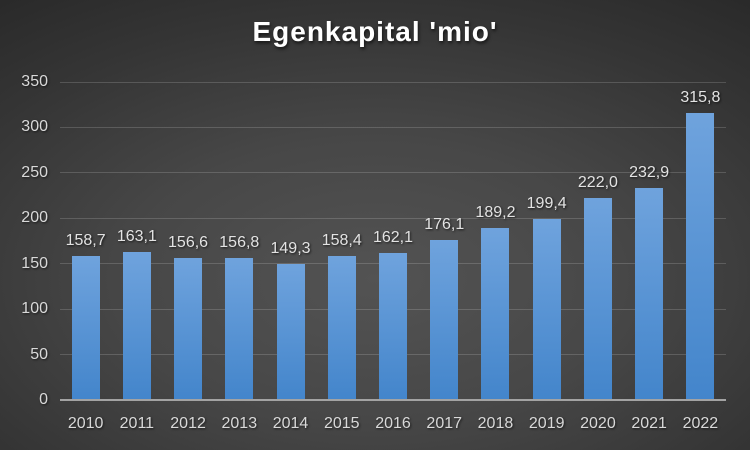 This screenshot has height=450, width=750. I want to click on x-axis-tick-label-2010: 2010, so click(85, 423).